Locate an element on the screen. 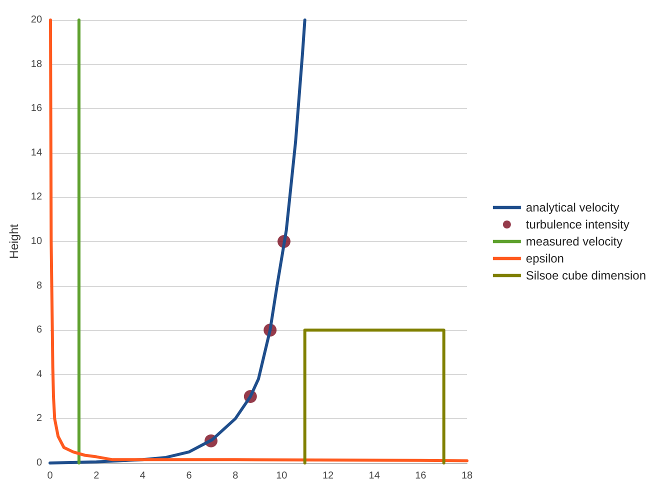 The width and height of the screenshot is (656, 483). y-tick-label: 8 is located at coordinates (39, 286).